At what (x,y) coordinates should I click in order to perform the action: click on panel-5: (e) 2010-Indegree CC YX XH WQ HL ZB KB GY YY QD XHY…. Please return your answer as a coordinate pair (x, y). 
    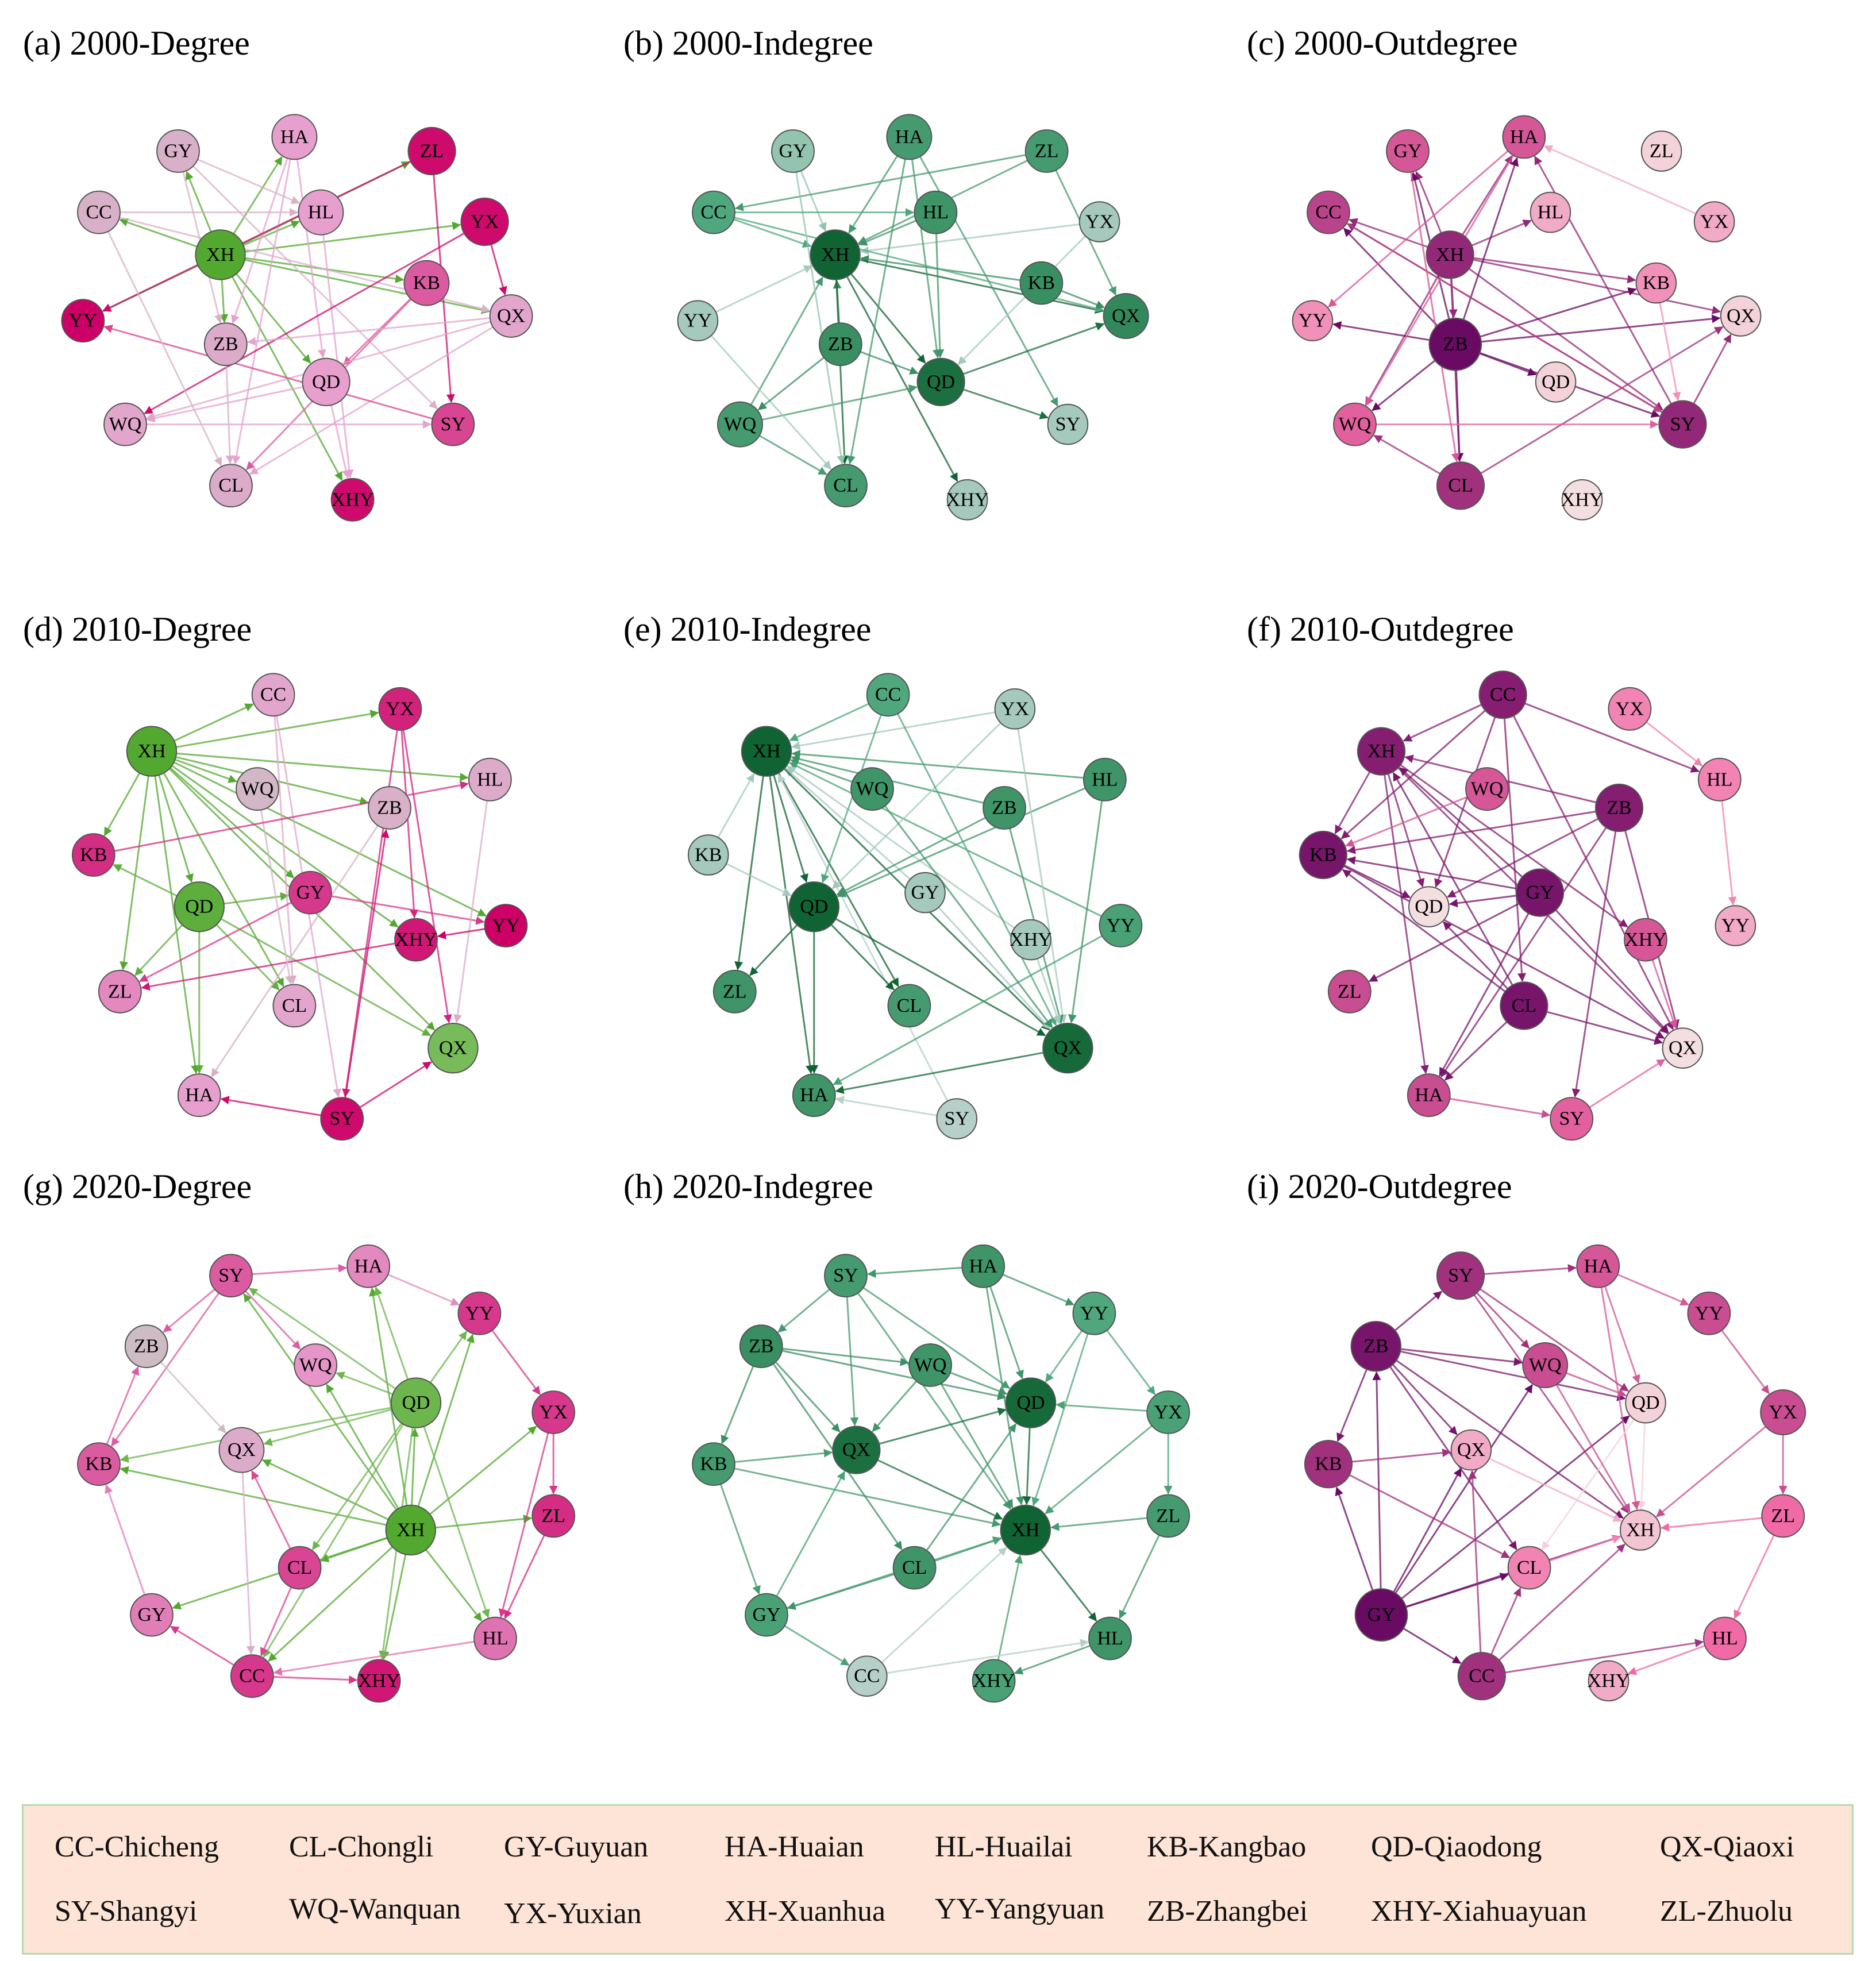
    Looking at the image, I should click on (883, 874).